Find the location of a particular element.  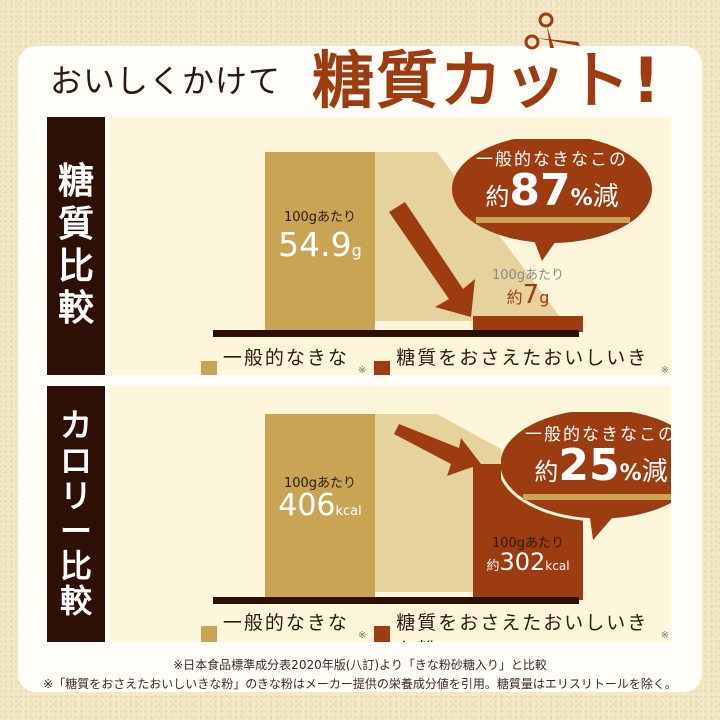

bar-low-value: 約302kcal is located at coordinates (528, 562).